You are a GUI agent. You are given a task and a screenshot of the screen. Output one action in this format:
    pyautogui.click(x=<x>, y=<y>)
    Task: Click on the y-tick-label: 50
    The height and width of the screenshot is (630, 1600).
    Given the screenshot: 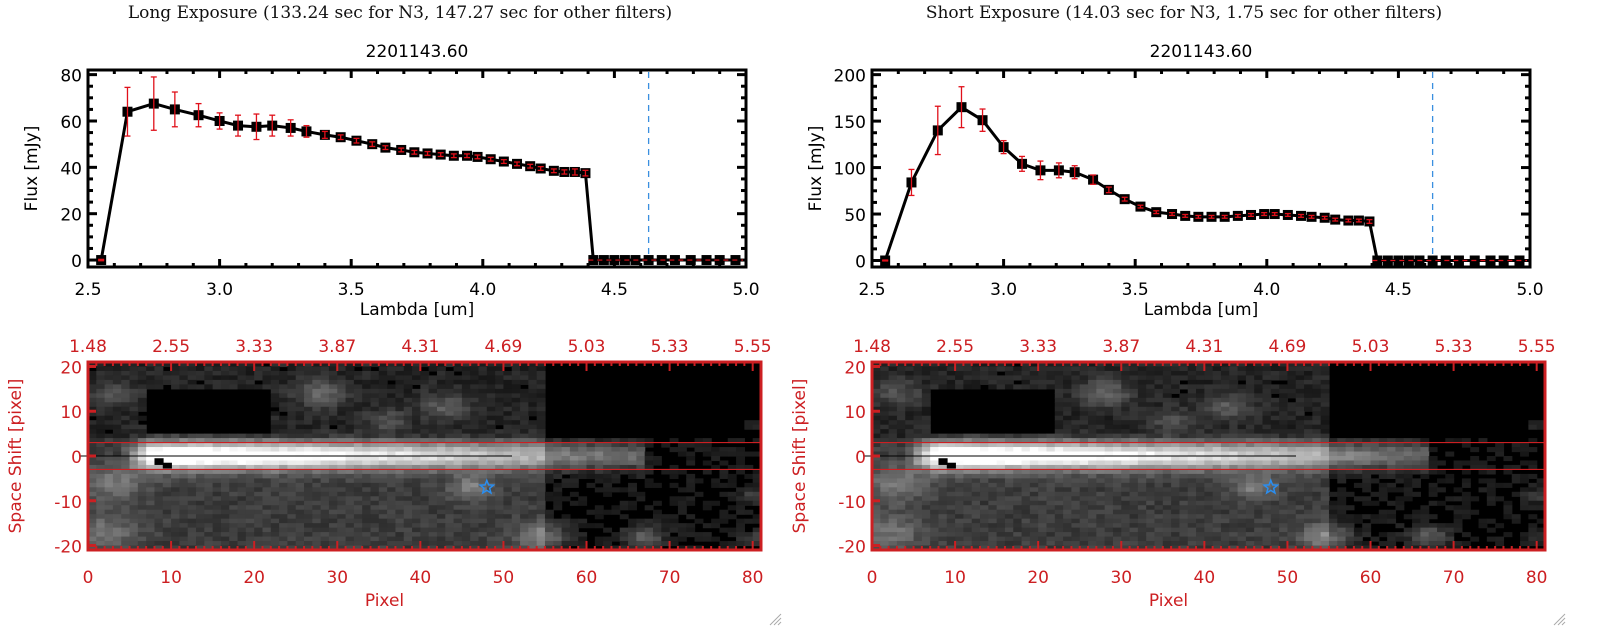 What is the action you would take?
    pyautogui.click(x=855, y=216)
    